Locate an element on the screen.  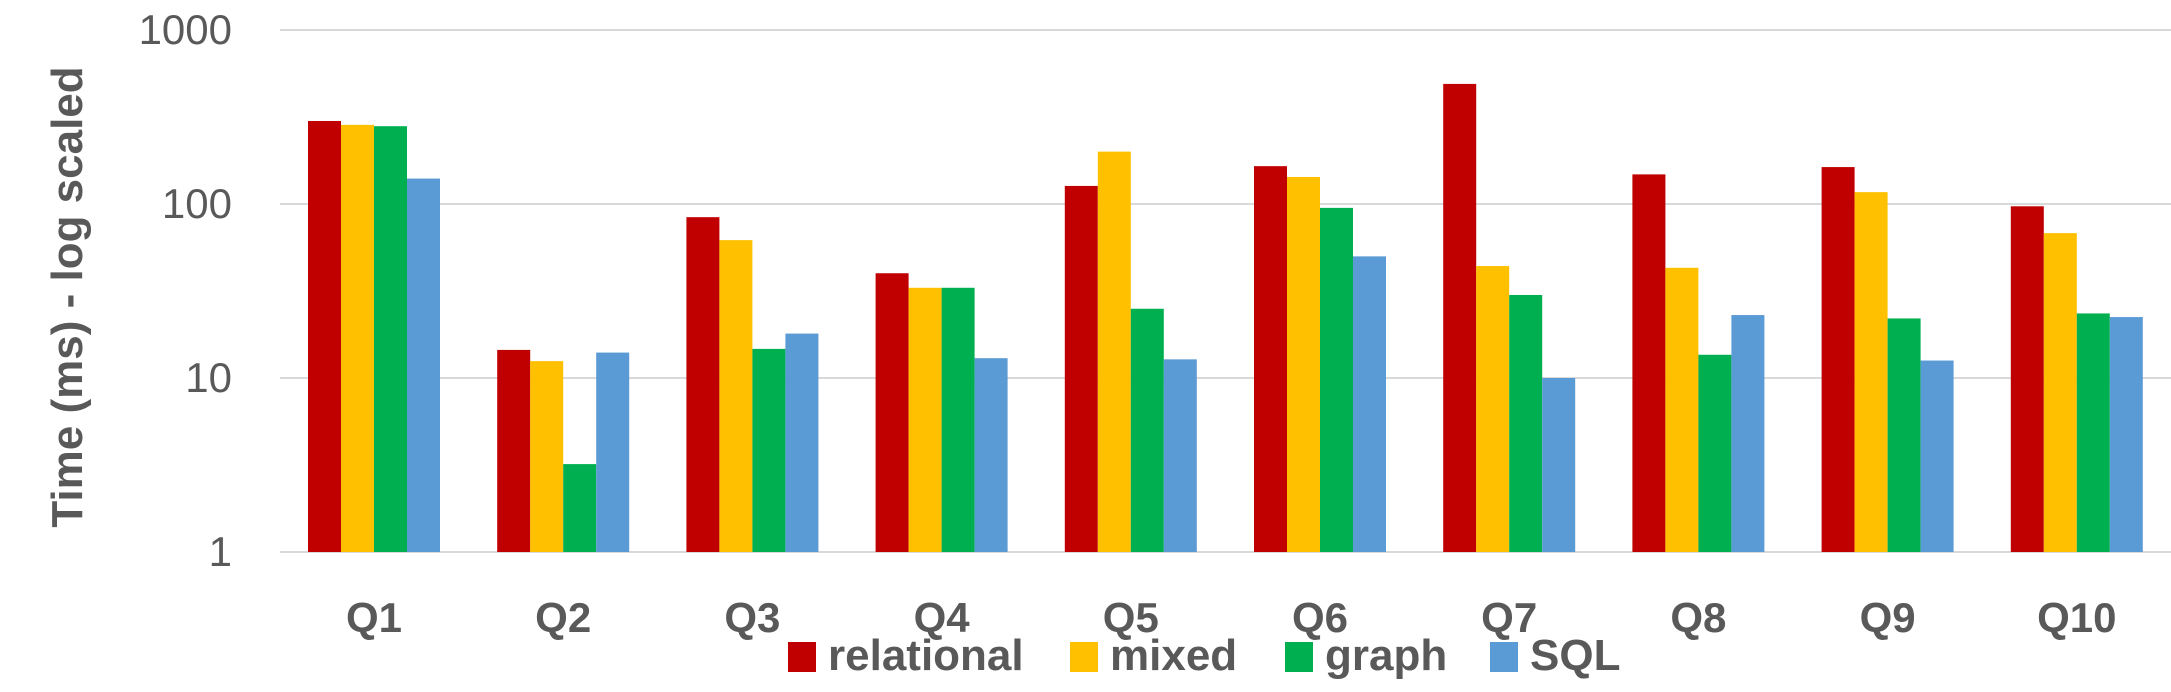
bar-sql-q5 is located at coordinates (1180, 455).